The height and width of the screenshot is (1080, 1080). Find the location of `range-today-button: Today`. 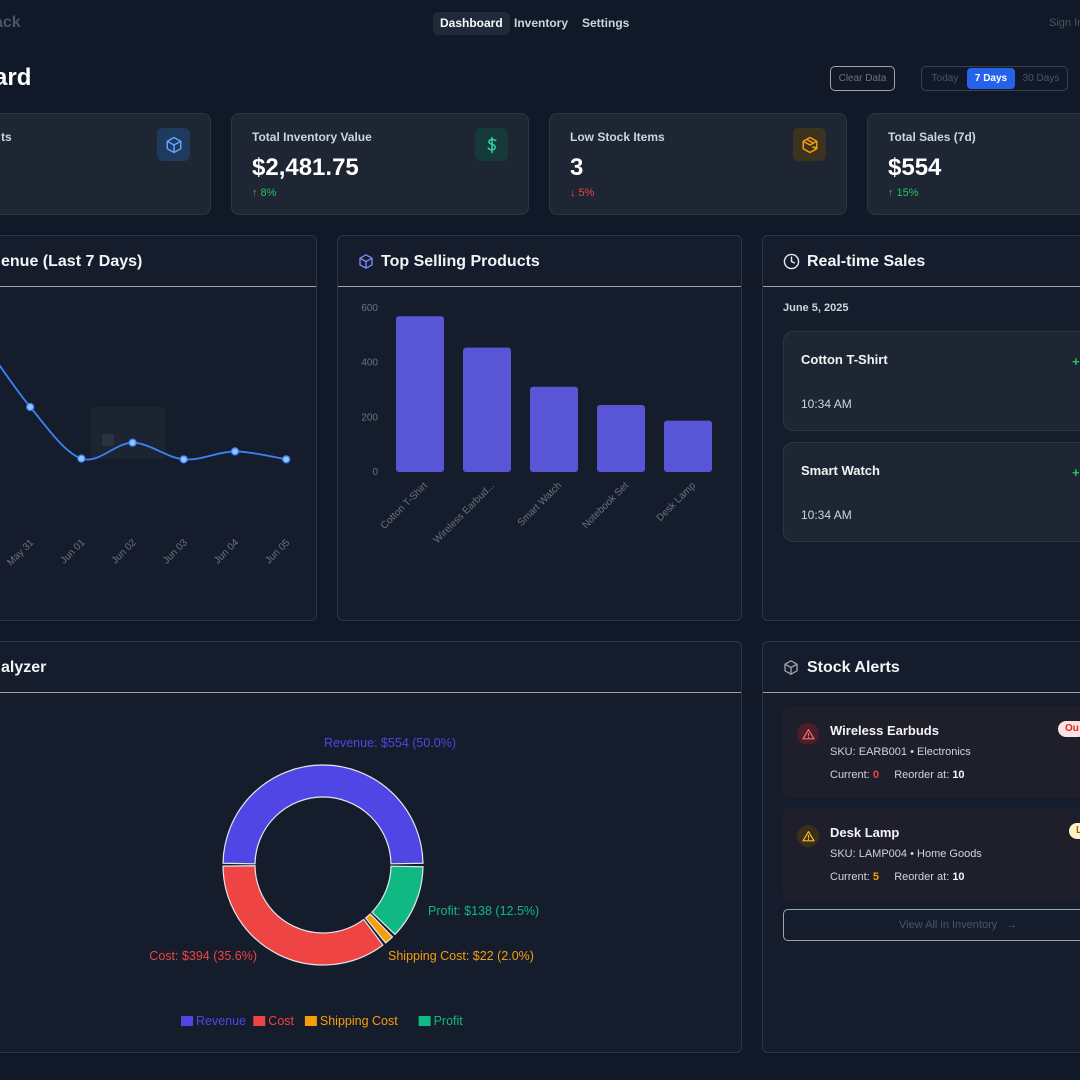

range-today-button: Today is located at coordinates (945, 78).